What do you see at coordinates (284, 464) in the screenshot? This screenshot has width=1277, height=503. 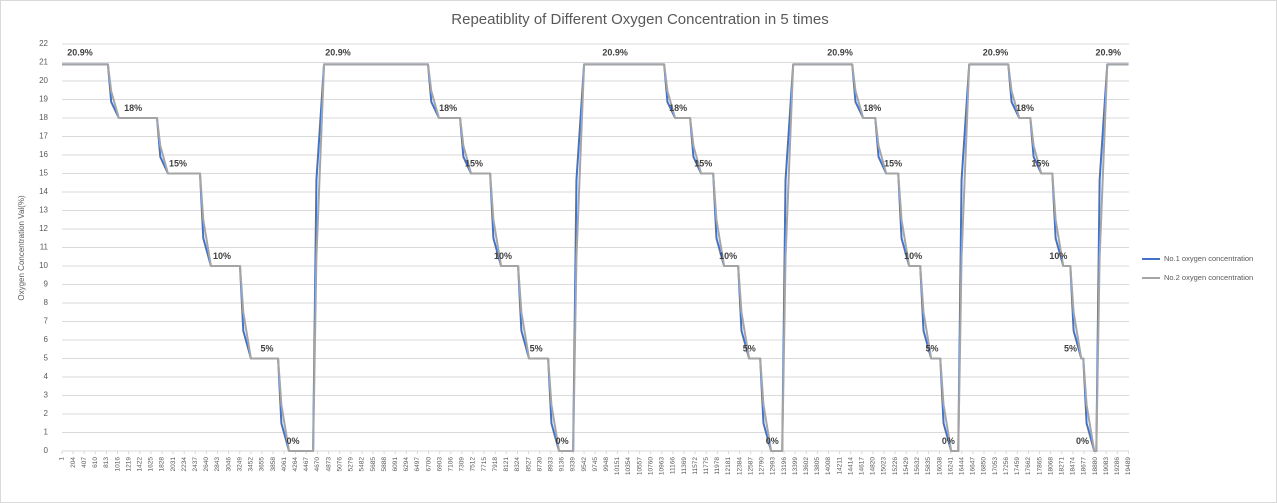 I see `x-tick-label: 4061` at bounding box center [284, 464].